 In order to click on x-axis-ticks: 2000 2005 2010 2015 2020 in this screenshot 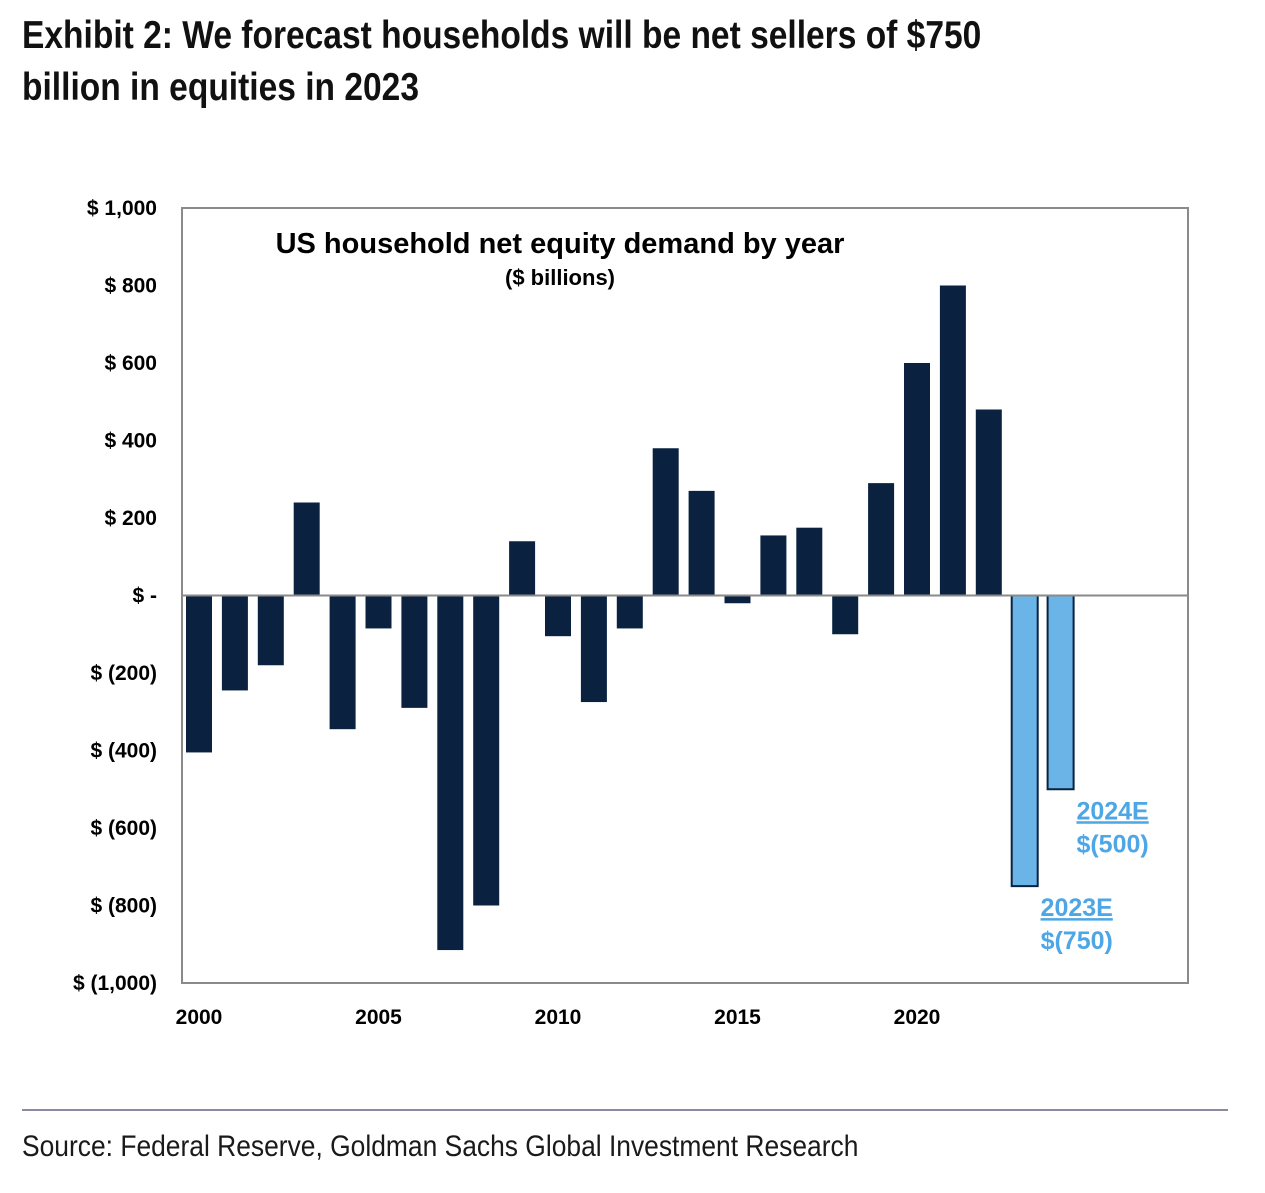, I will do `click(558, 1017)`.